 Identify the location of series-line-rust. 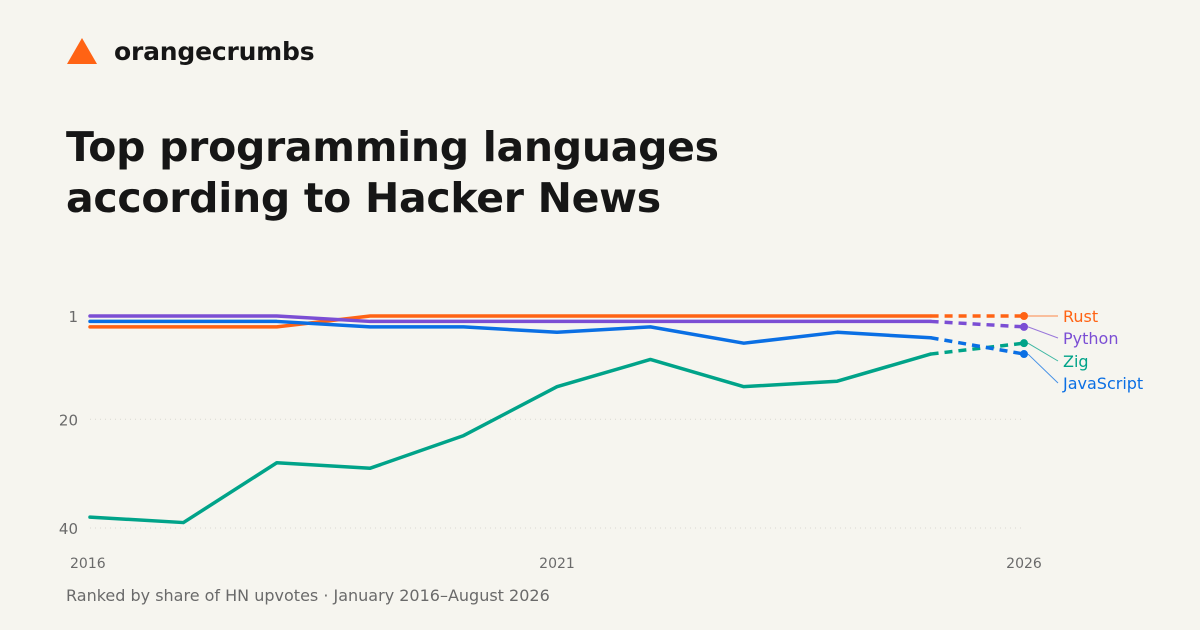
(510, 321).